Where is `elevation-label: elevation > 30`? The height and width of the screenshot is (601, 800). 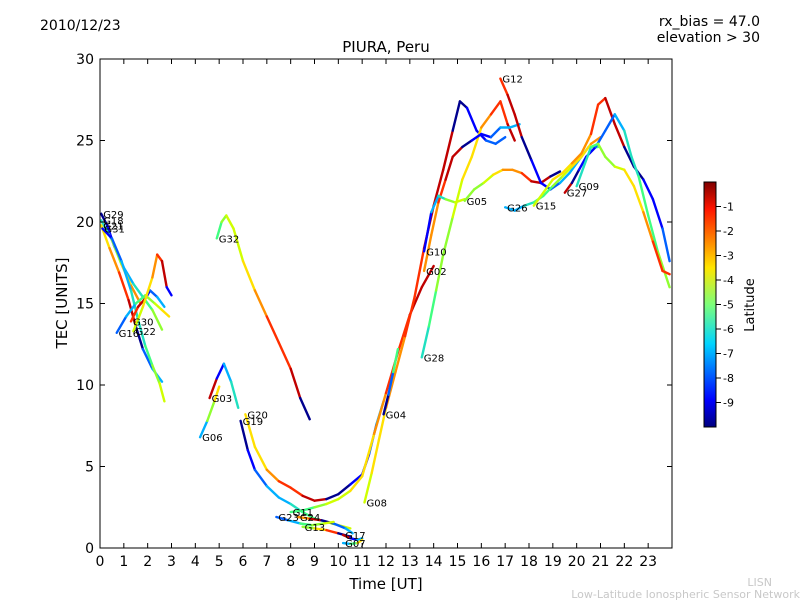 elevation-label: elevation > 30 is located at coordinates (708, 38).